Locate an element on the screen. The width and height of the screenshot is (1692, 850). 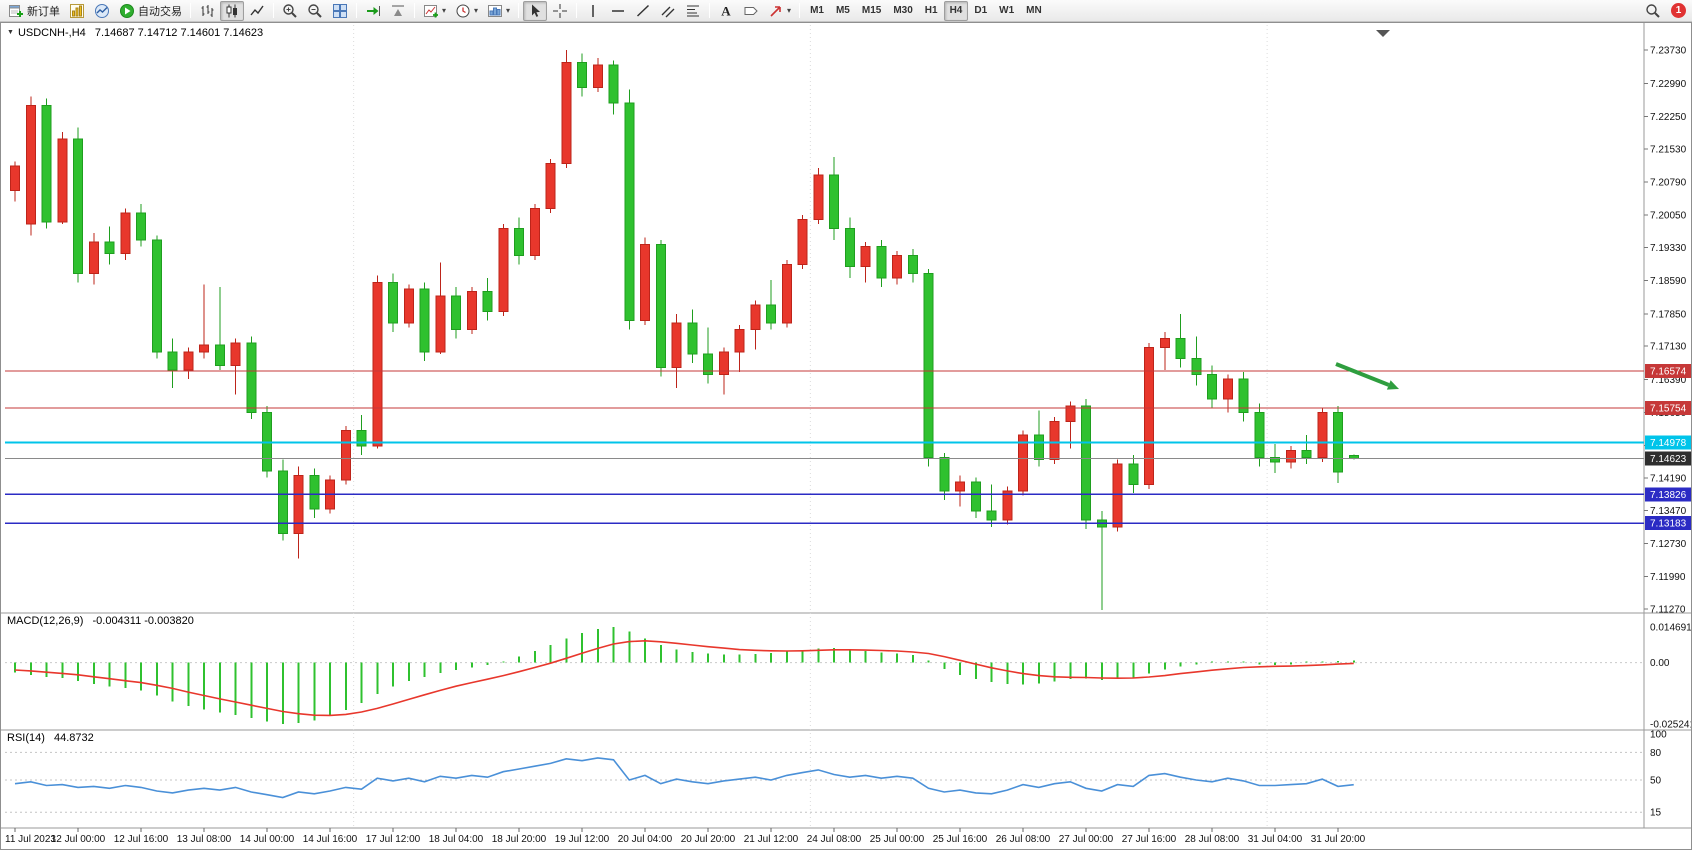
period-button-d1: D1 is located at coordinates (981, 10).